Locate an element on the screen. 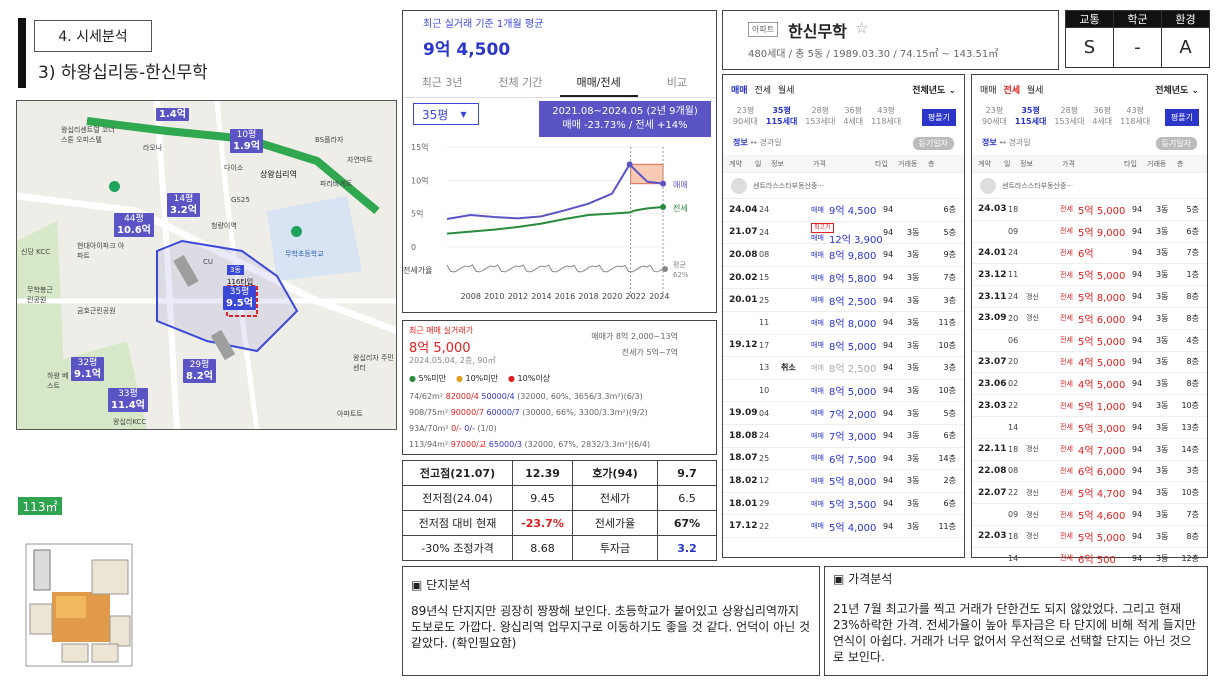 The height and width of the screenshot is (684, 1216). row-price: 5억 5,000 is located at coordinates (1102, 538).